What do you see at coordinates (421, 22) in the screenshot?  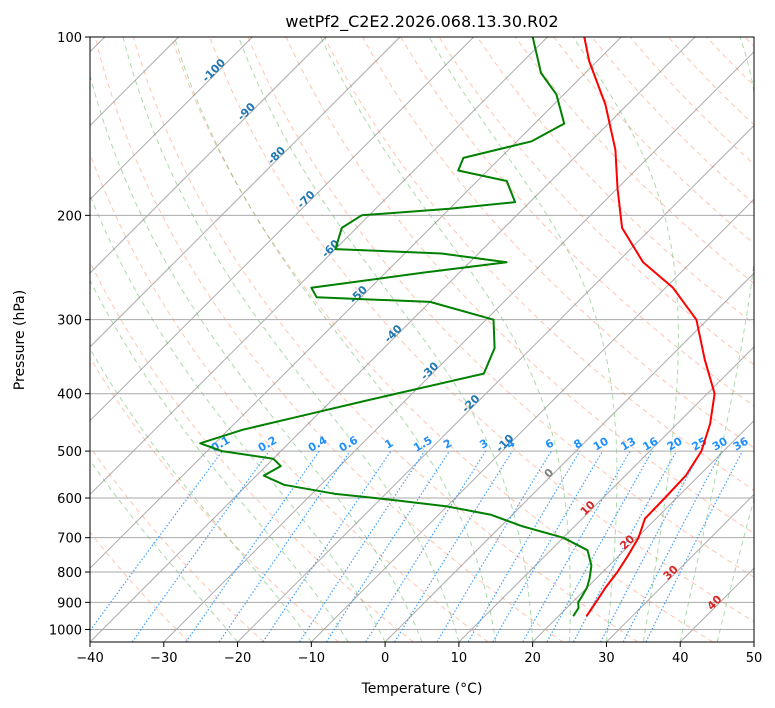 I see `chart-title: wetPf2_C2E2.2026.068.13.30.R02` at bounding box center [421, 22].